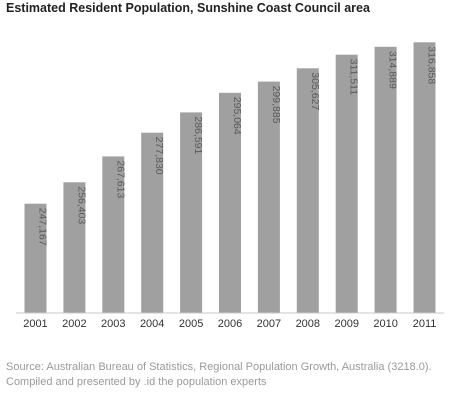  I want to click on x-tick-label-2009: 2009, so click(346, 324).